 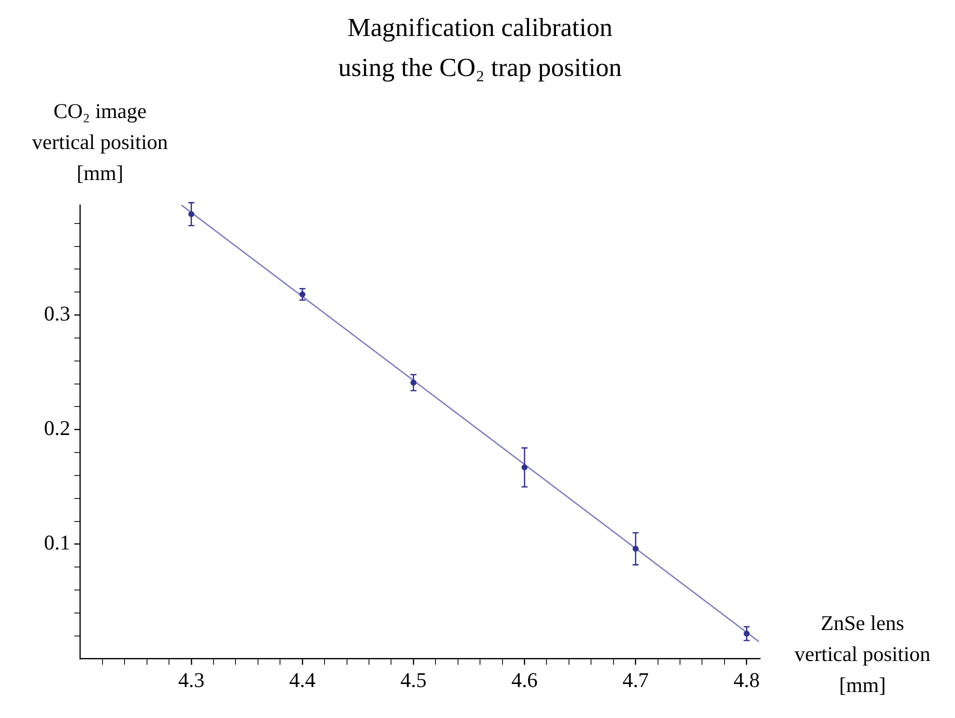 What do you see at coordinates (863, 654) in the screenshot?
I see `x-axis-title: ZnSe lens vertical position [mm]` at bounding box center [863, 654].